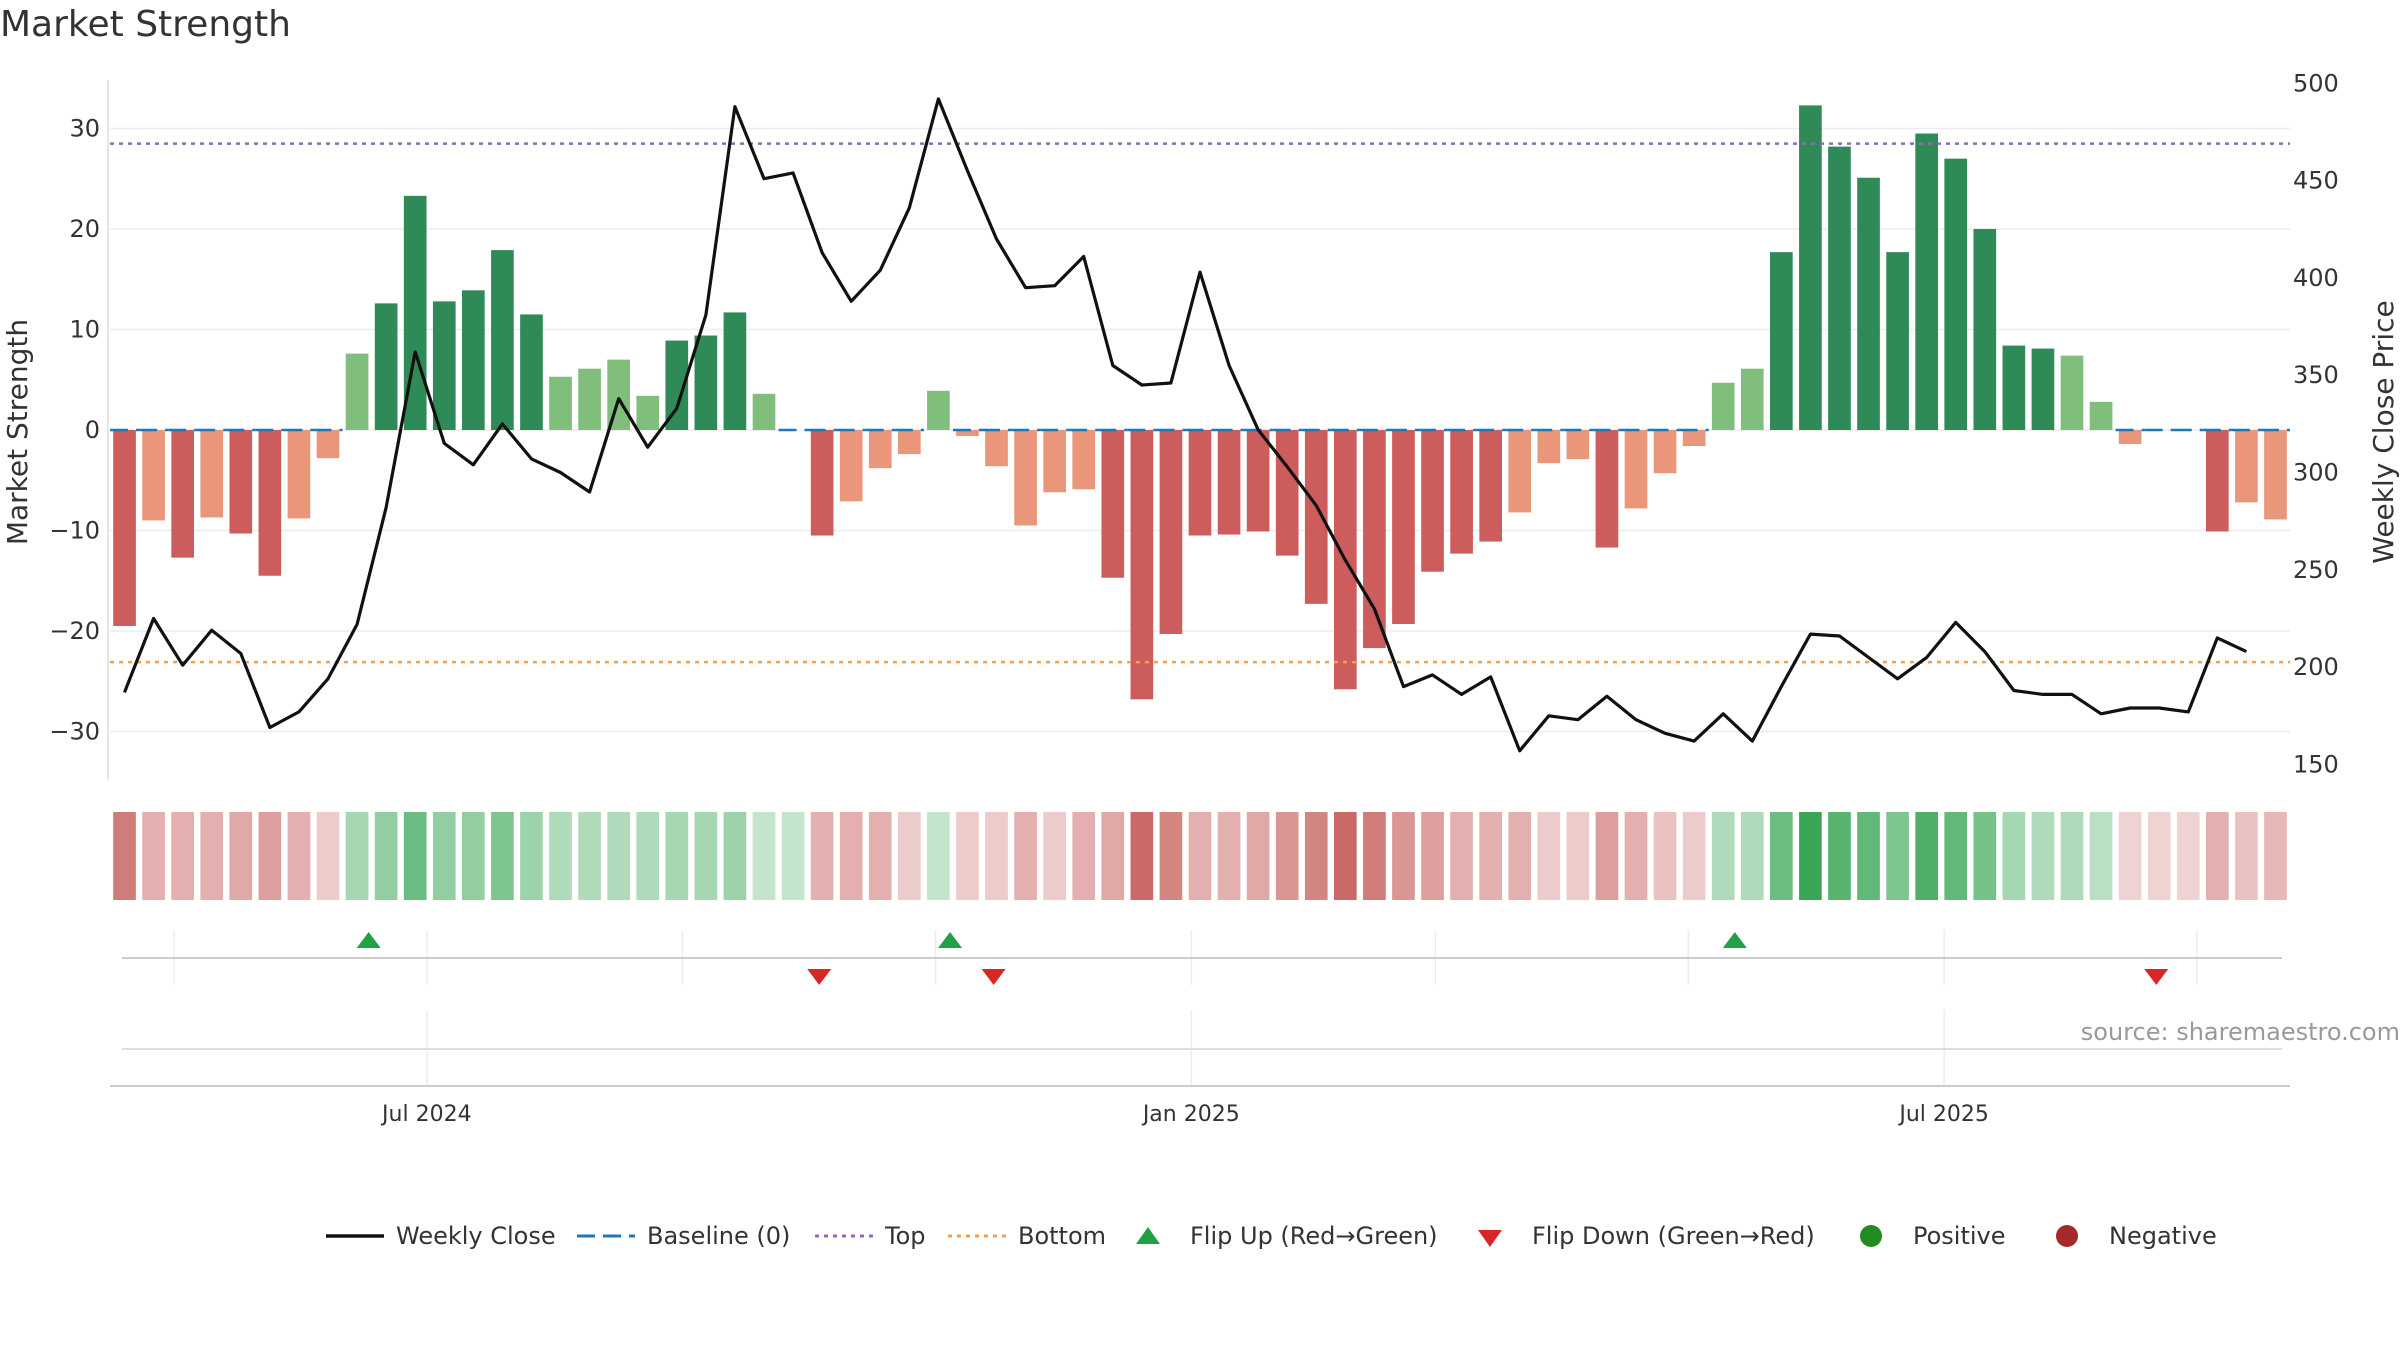 Image resolution: width=2400 pixels, height=1350 pixels. What do you see at coordinates (84, 129) in the screenshot?
I see `y-tick-label-left: 30` at bounding box center [84, 129].